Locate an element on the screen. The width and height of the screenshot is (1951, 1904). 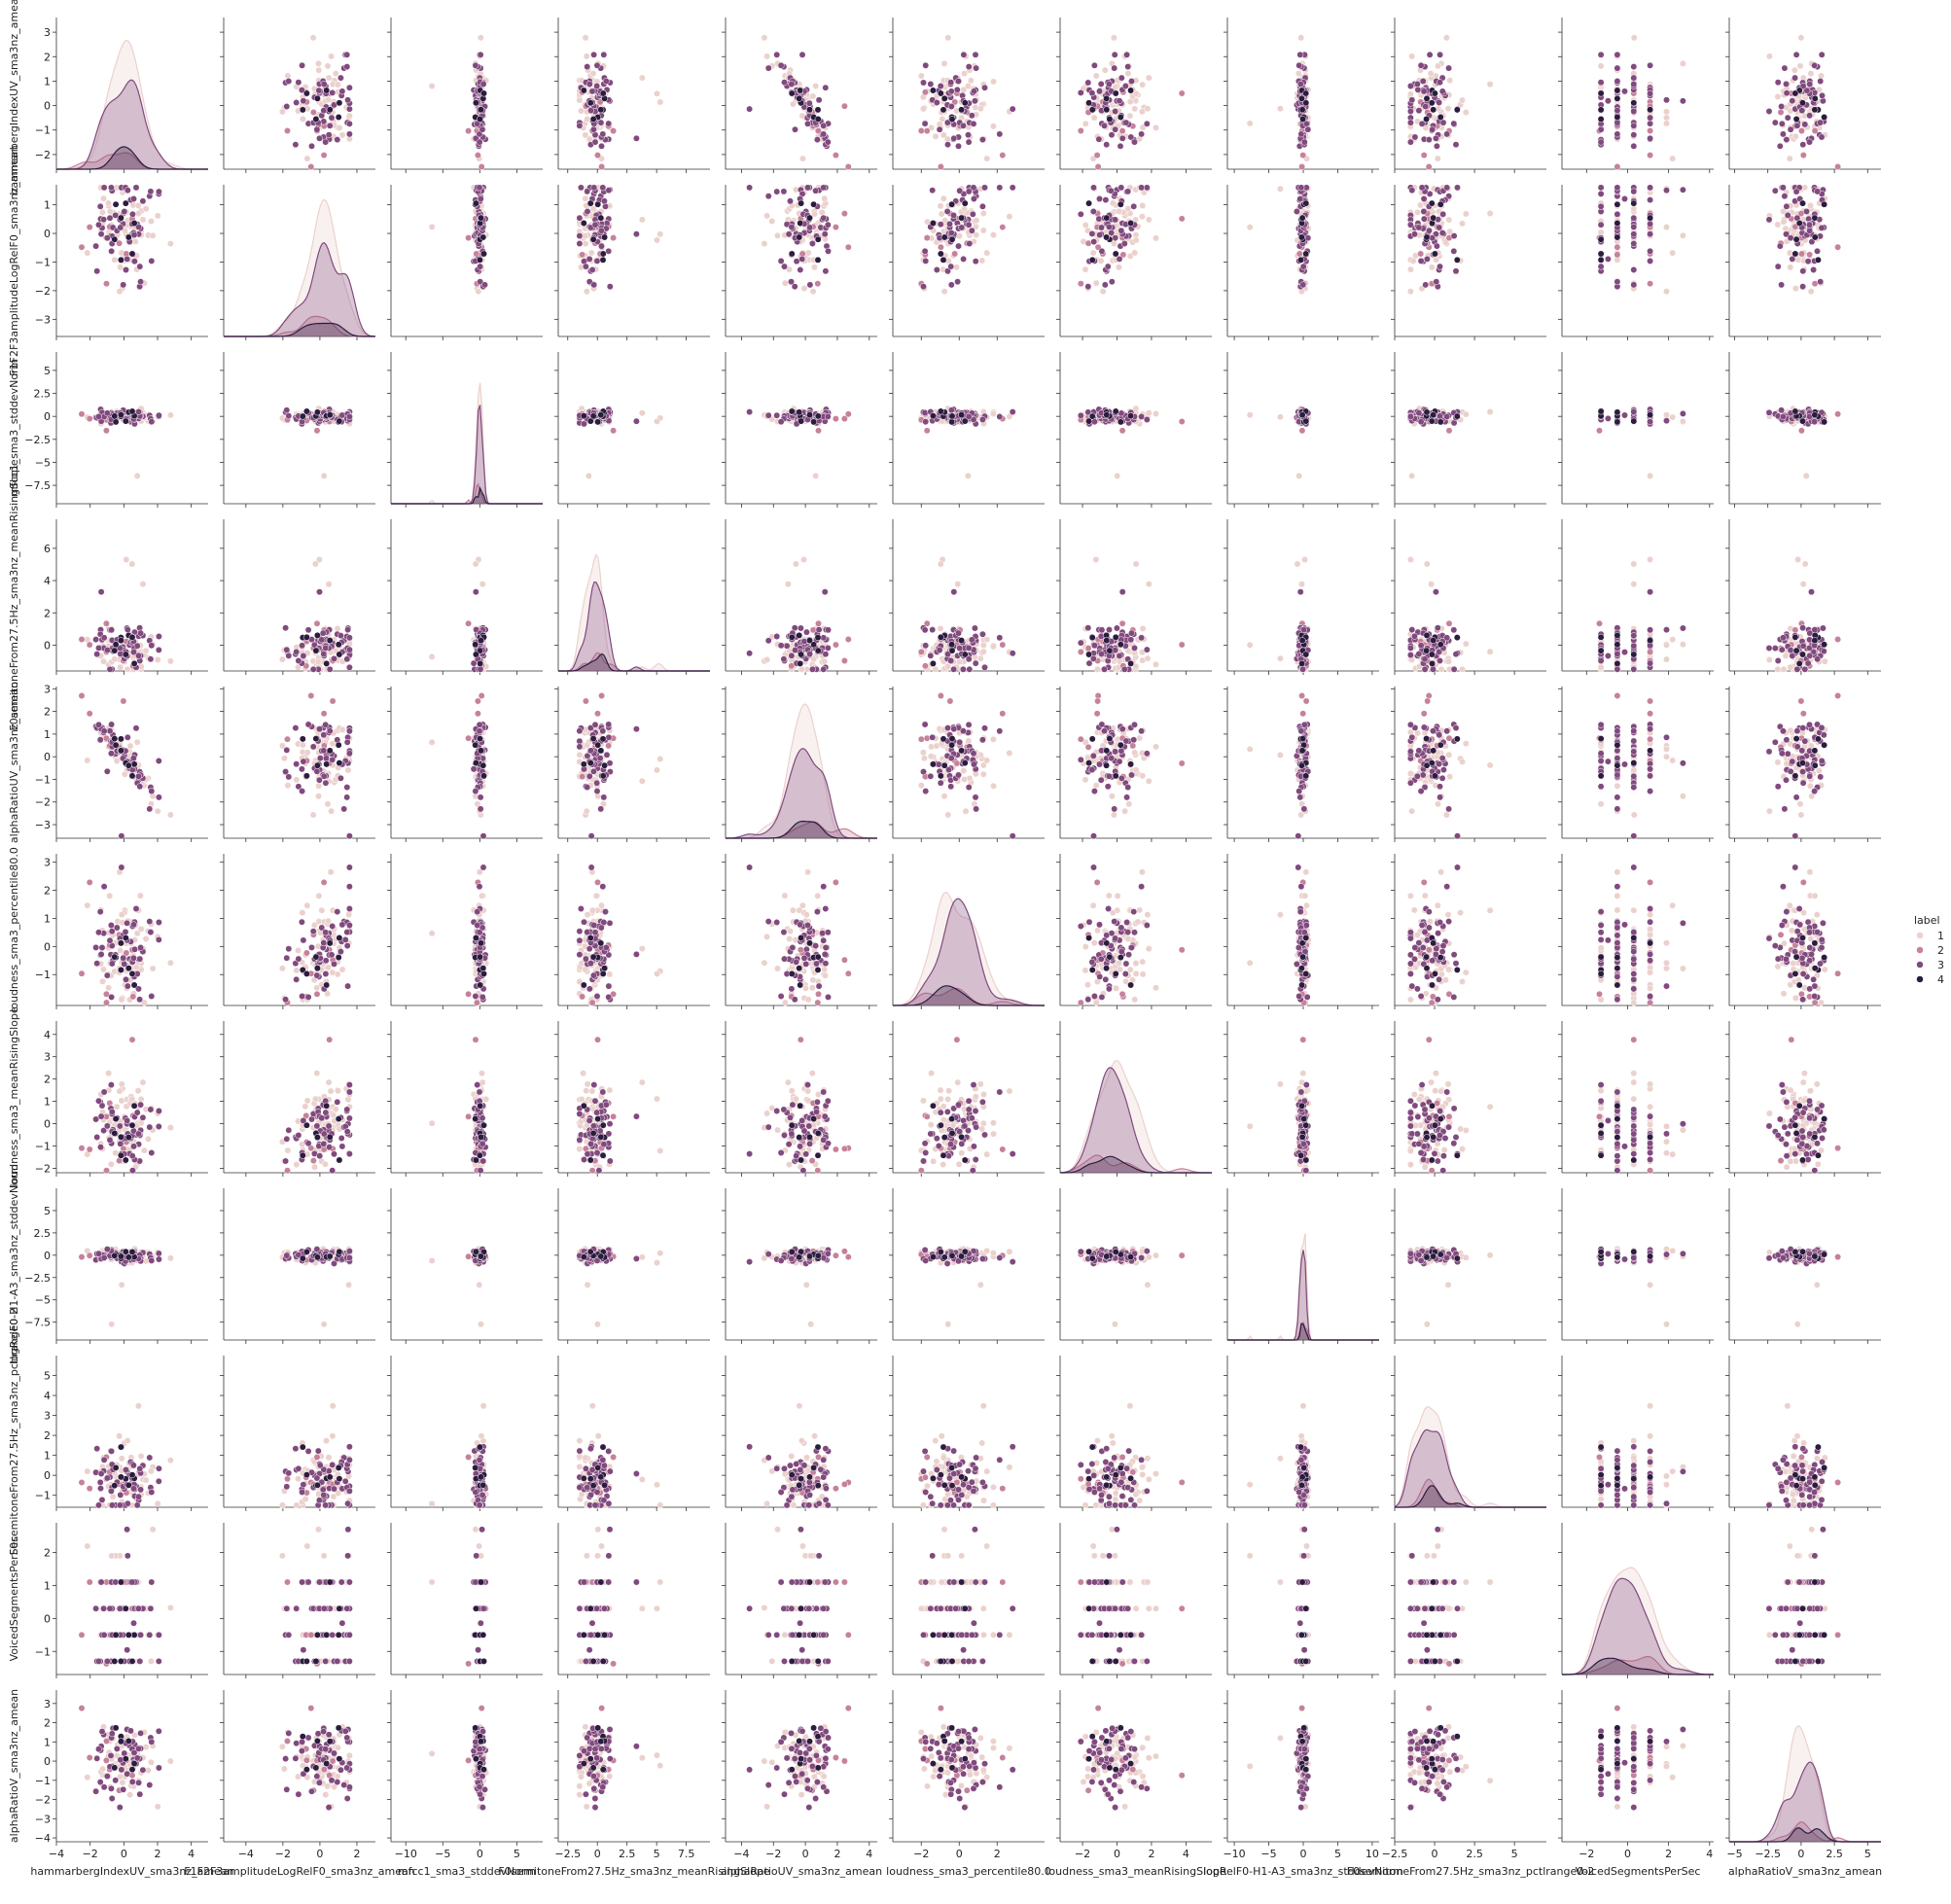
y-tick-label: −2.5 is located at coordinates (37, 440).